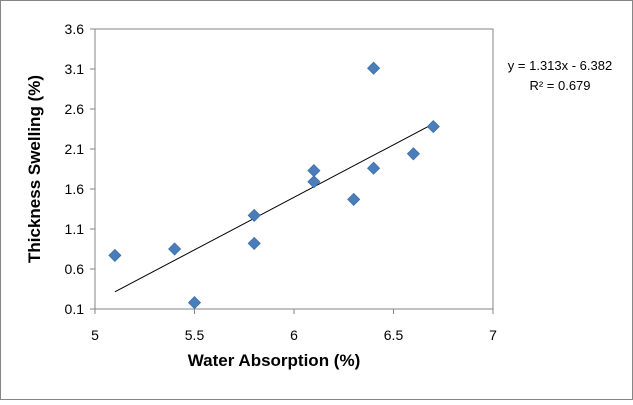  I want to click on x-tick-label: 5.5, so click(195, 335).